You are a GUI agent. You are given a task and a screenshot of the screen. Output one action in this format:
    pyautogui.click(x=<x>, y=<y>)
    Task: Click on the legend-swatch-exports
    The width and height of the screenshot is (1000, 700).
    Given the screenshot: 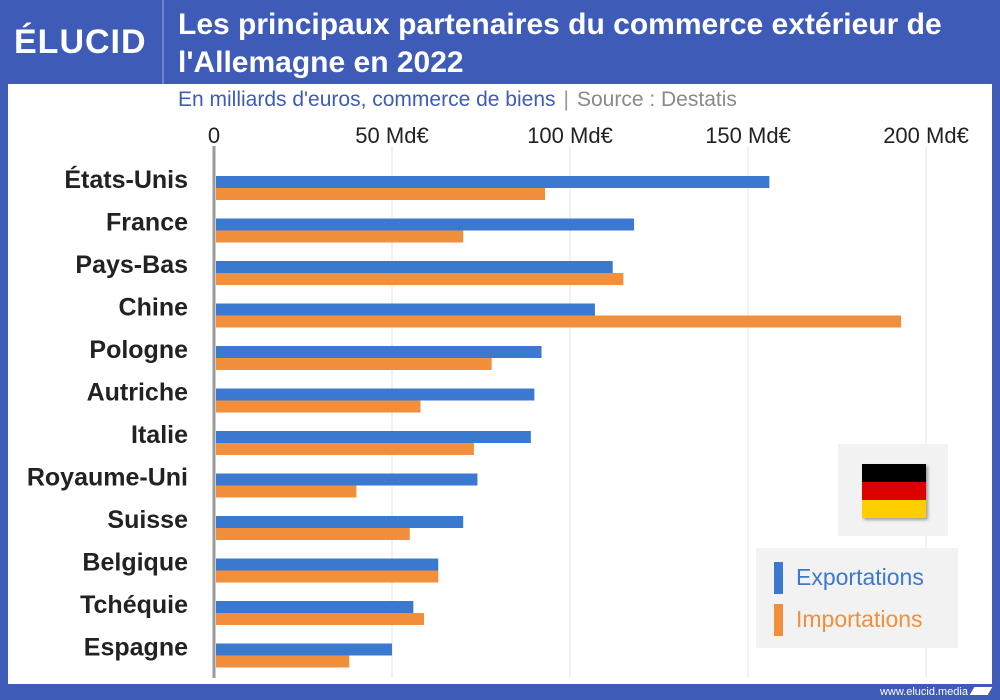 What is the action you would take?
    pyautogui.click(x=778, y=578)
    